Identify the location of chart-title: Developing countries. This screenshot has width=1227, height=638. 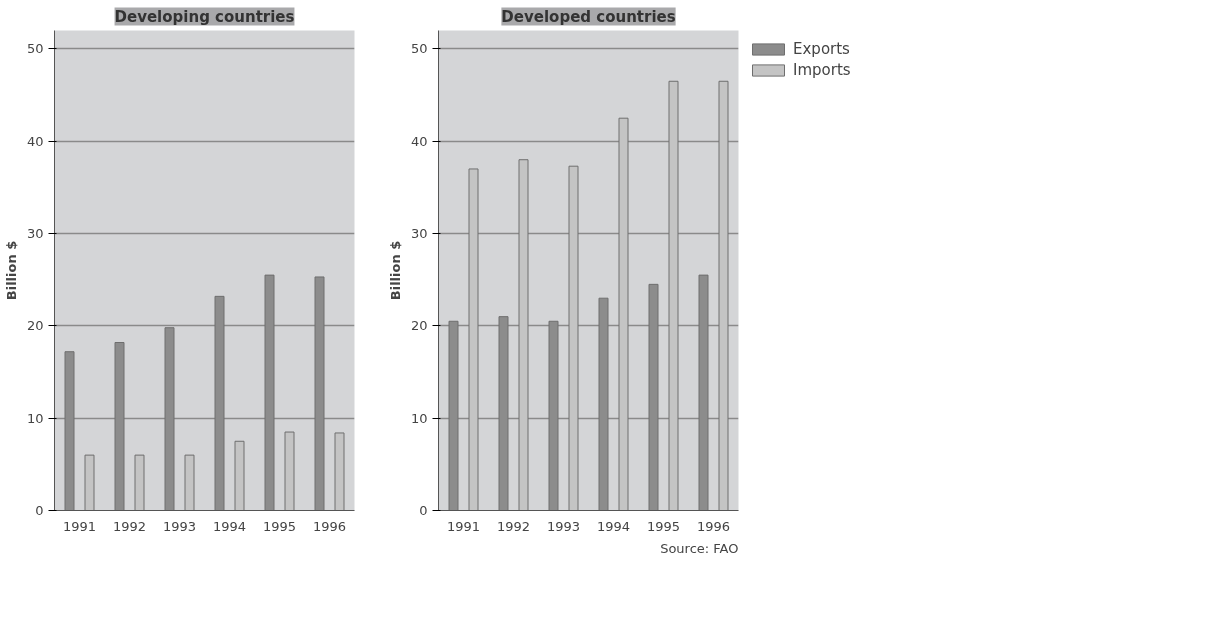
(204, 16).